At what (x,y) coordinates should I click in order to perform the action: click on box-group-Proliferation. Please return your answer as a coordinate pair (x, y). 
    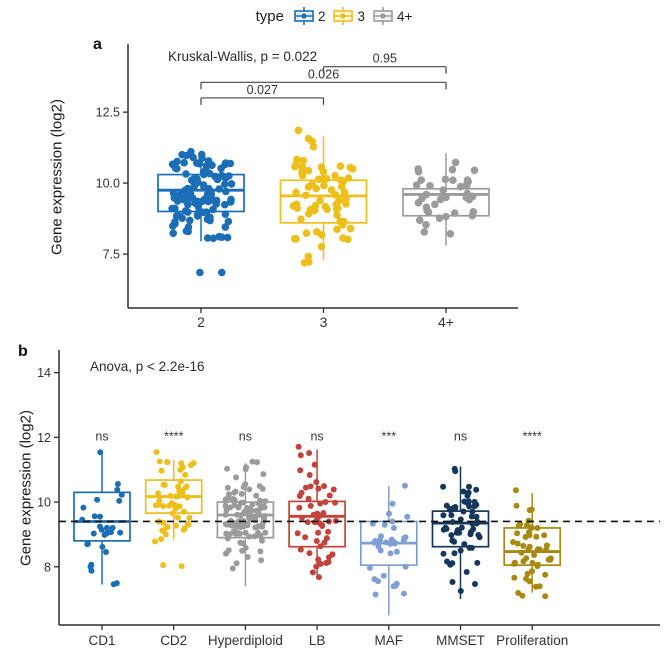
    Looking at the image, I should click on (532, 543).